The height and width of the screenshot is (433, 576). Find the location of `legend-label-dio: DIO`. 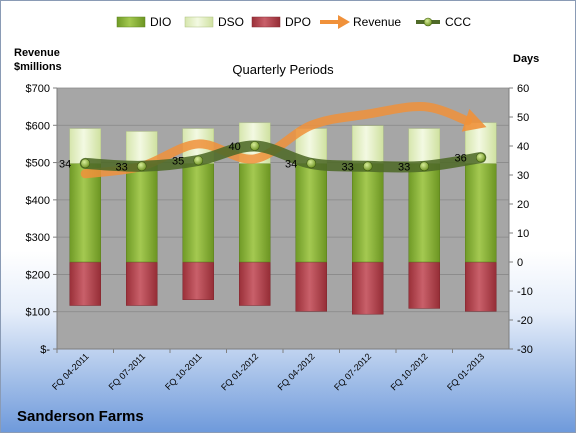

legend-label-dio: DIO is located at coordinates (160, 22).